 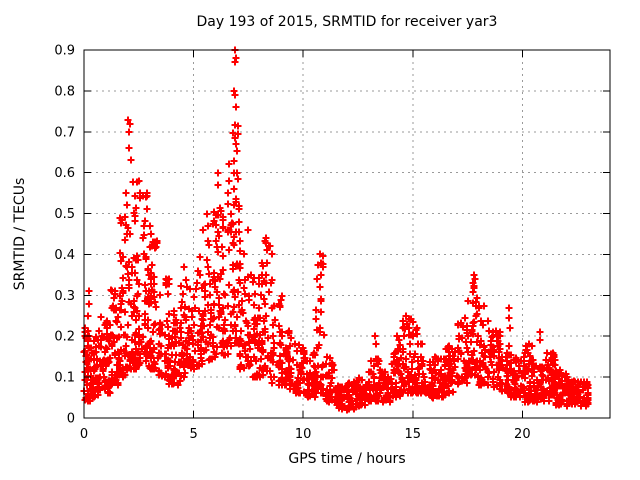 What do you see at coordinates (64, 378) in the screenshot?
I see `y-tick-label: 0.1` at bounding box center [64, 378].